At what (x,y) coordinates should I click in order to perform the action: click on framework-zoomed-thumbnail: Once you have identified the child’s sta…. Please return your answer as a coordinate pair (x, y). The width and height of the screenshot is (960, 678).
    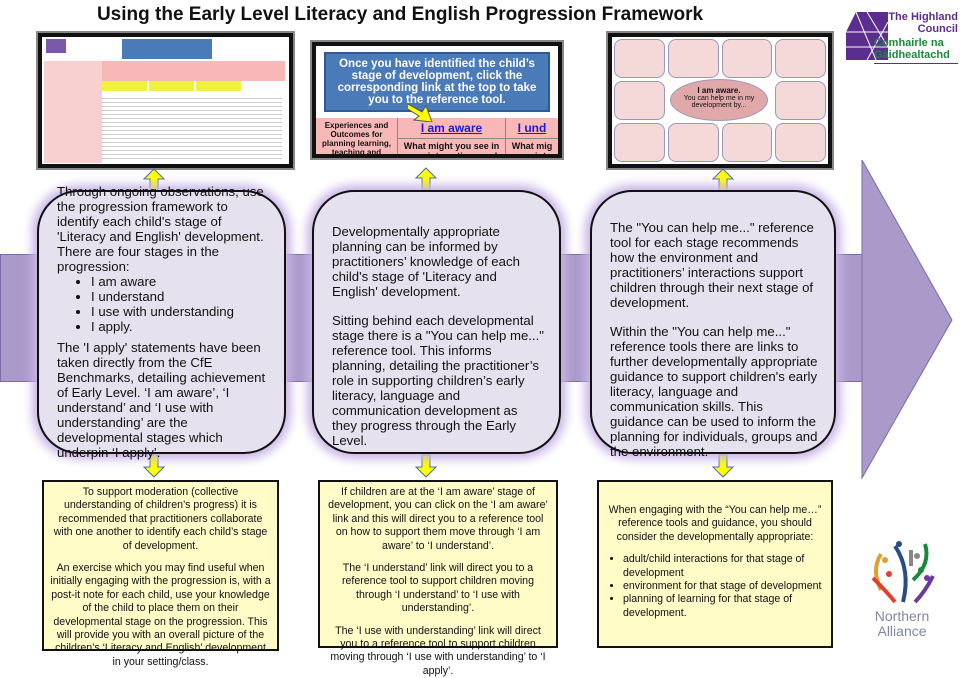
    Looking at the image, I should click on (437, 100).